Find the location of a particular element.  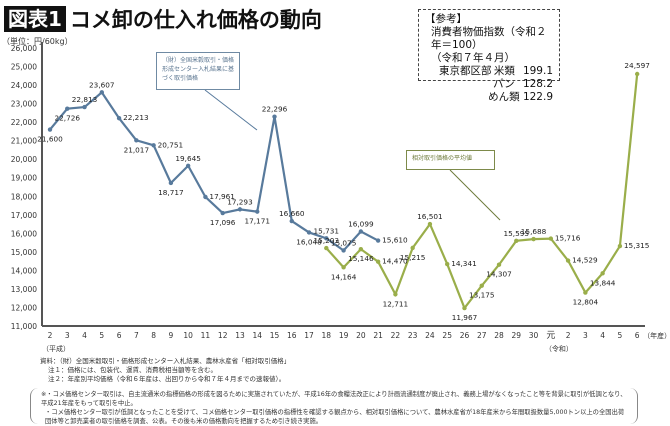

x-tick-label: 22 is located at coordinates (396, 335).